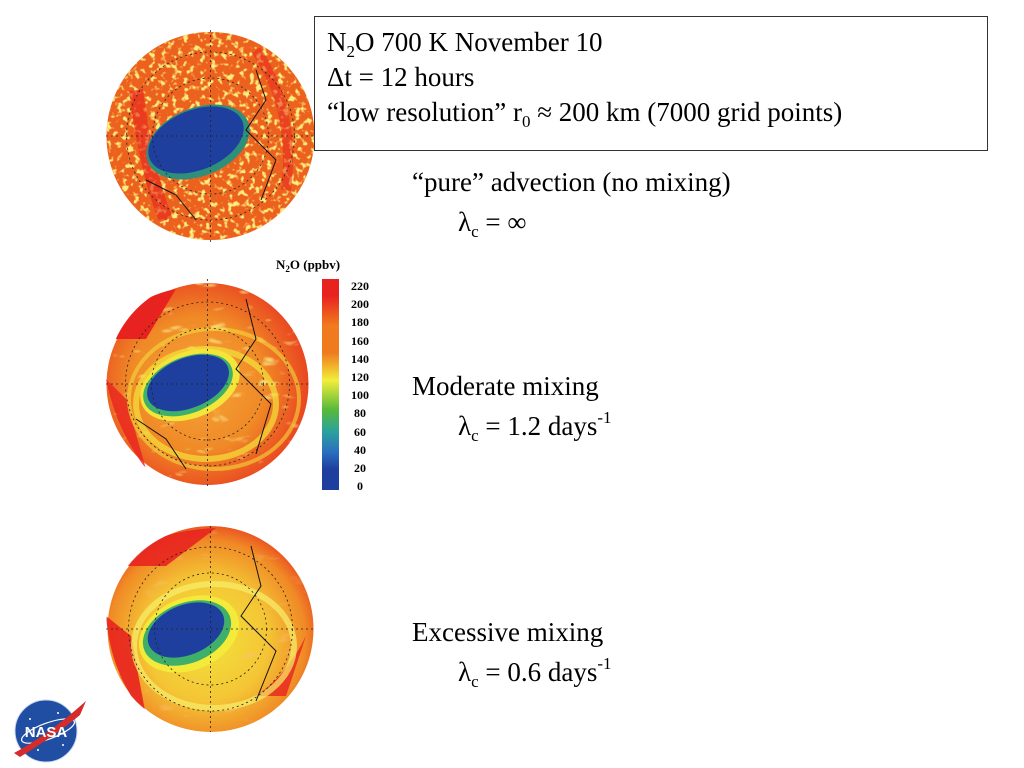 This screenshot has width=1024, height=768. What do you see at coordinates (210, 136) in the screenshot?
I see `n2o-map-pure-advection` at bounding box center [210, 136].